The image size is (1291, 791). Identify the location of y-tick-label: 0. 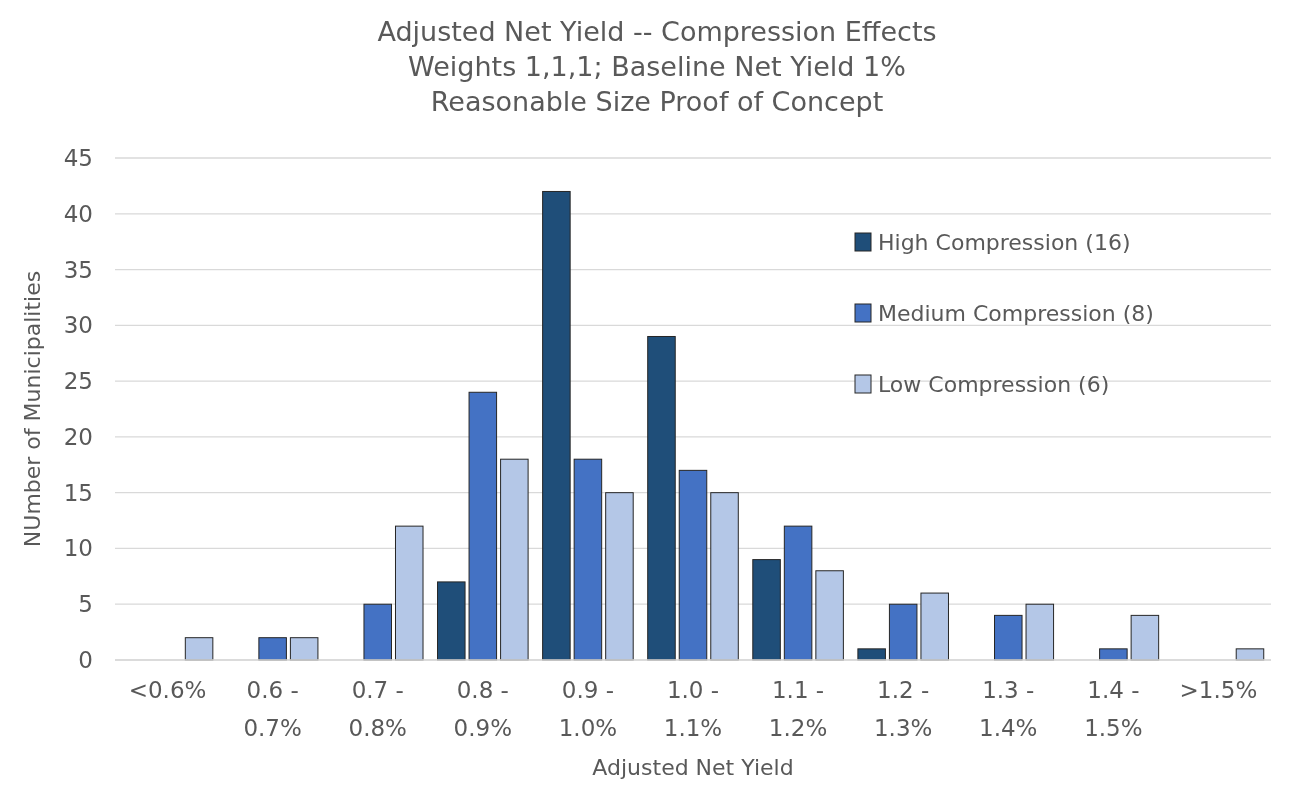
(85, 660).